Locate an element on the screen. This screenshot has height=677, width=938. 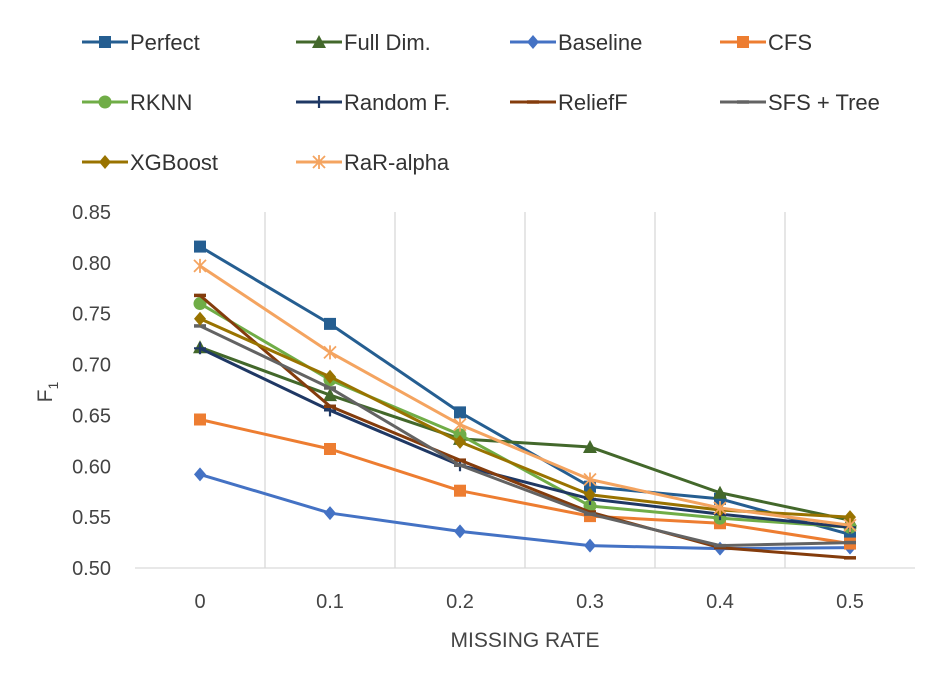
legend-item-perfect: Perfect is located at coordinates (141, 42).